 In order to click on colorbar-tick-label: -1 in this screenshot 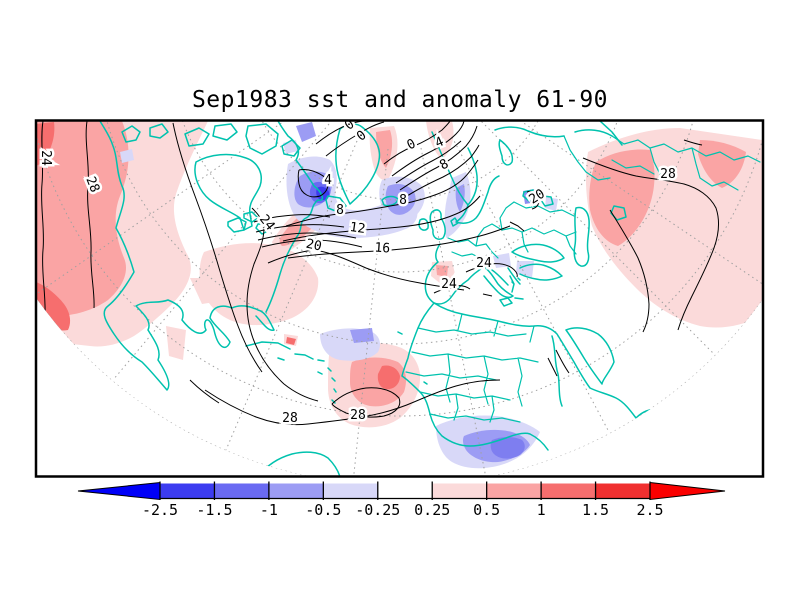, I will do `click(269, 510)`.